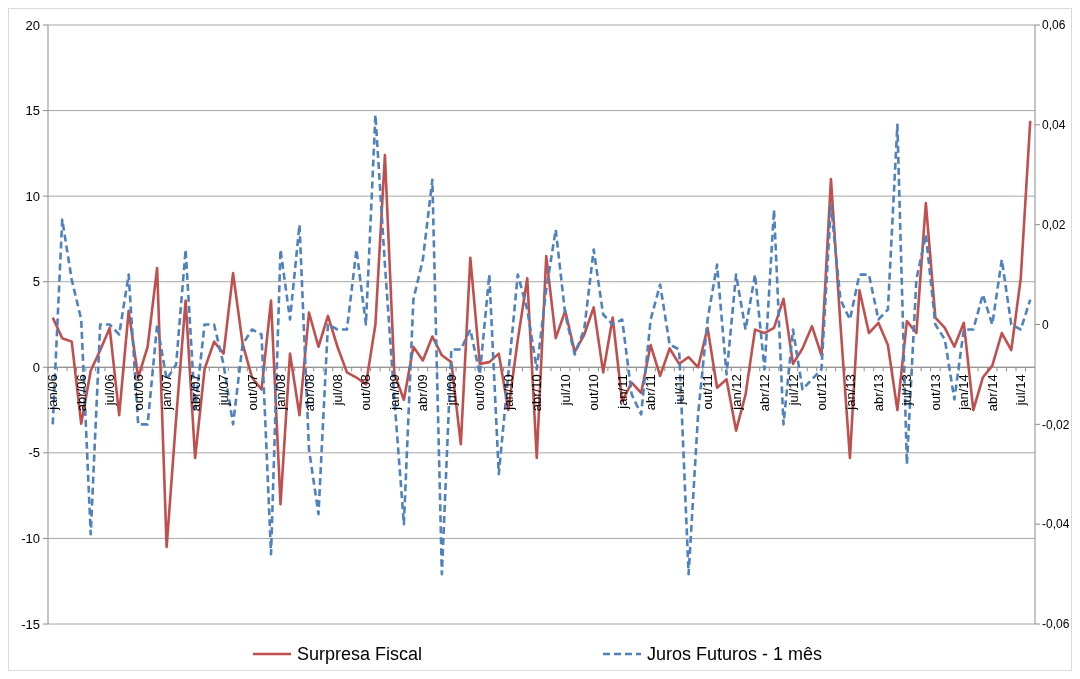 Image resolution: width=1080 pixels, height=679 pixels. What do you see at coordinates (30, 538) in the screenshot?
I see `y-tick-label: -10` at bounding box center [30, 538].